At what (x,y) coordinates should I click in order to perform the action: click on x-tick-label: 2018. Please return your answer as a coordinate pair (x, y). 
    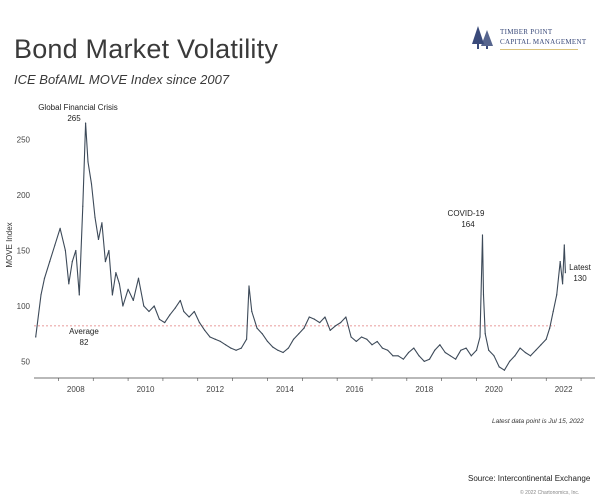
    Looking at the image, I should click on (424, 389).